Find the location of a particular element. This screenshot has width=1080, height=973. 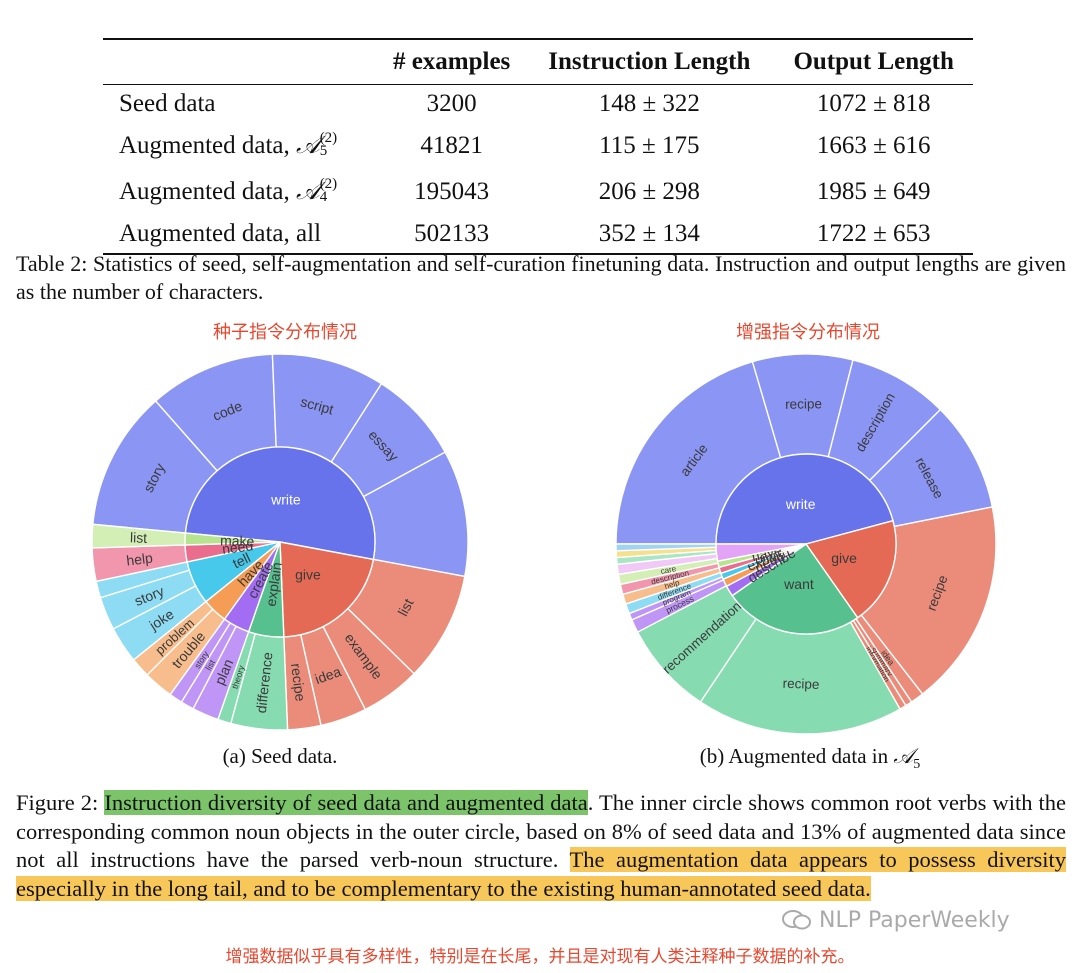

math-sub: 4 is located at coordinates (323, 197).